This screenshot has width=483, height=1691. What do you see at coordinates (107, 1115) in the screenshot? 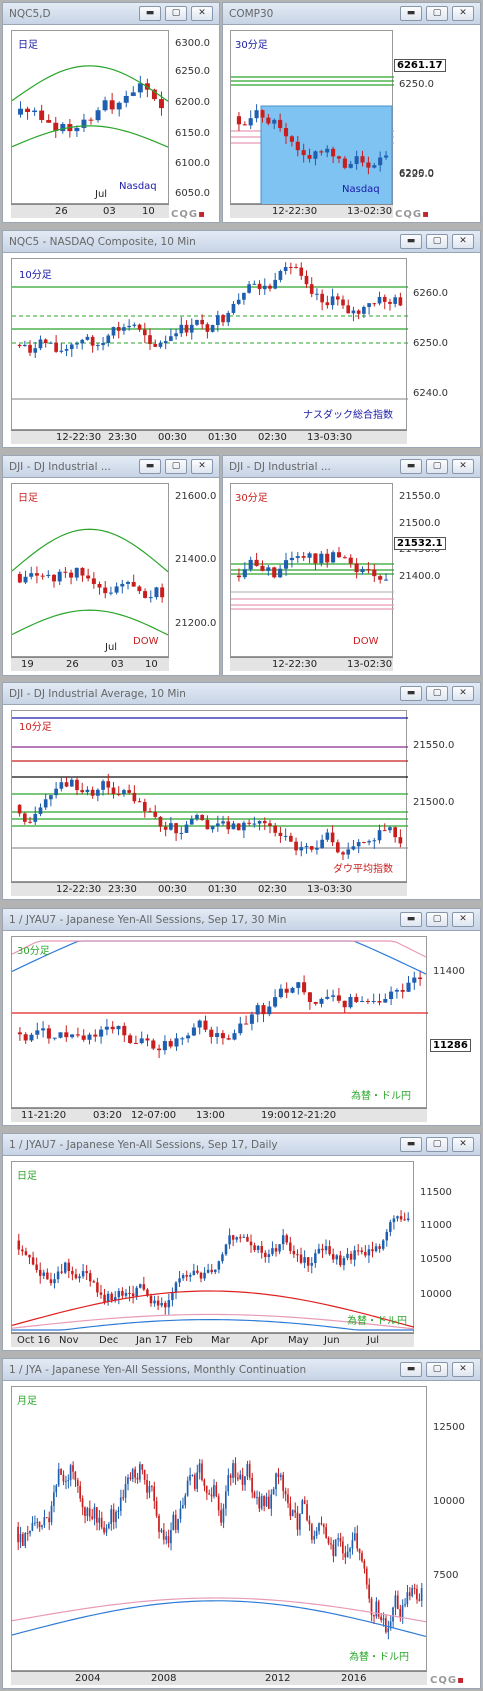
I see `x-tick-label: 03:20` at bounding box center [107, 1115].